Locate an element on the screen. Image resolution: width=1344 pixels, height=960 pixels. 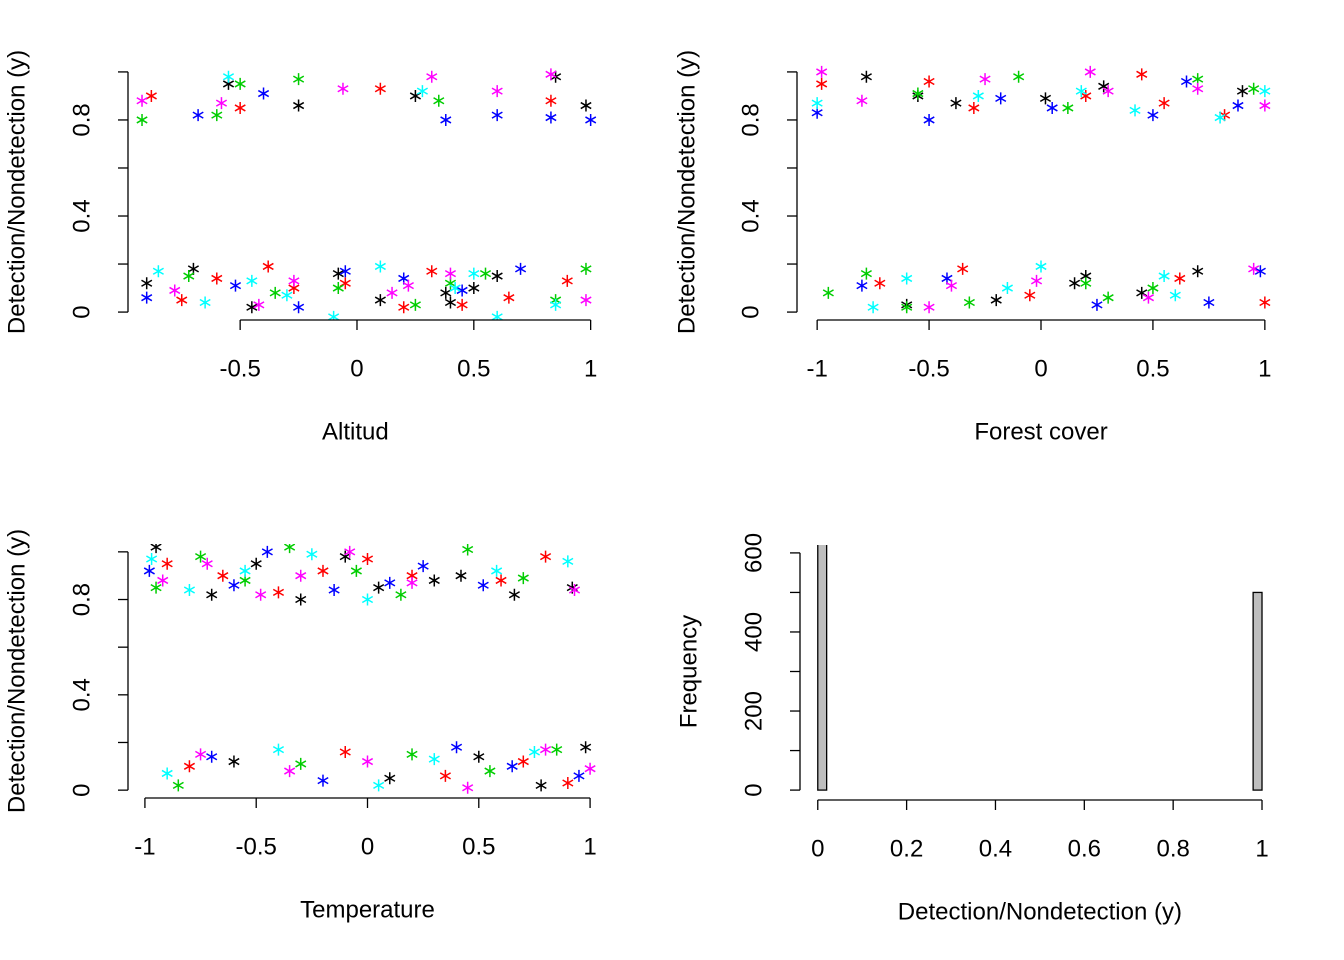
x-tick-label: 0.4 is located at coordinates (995, 848).